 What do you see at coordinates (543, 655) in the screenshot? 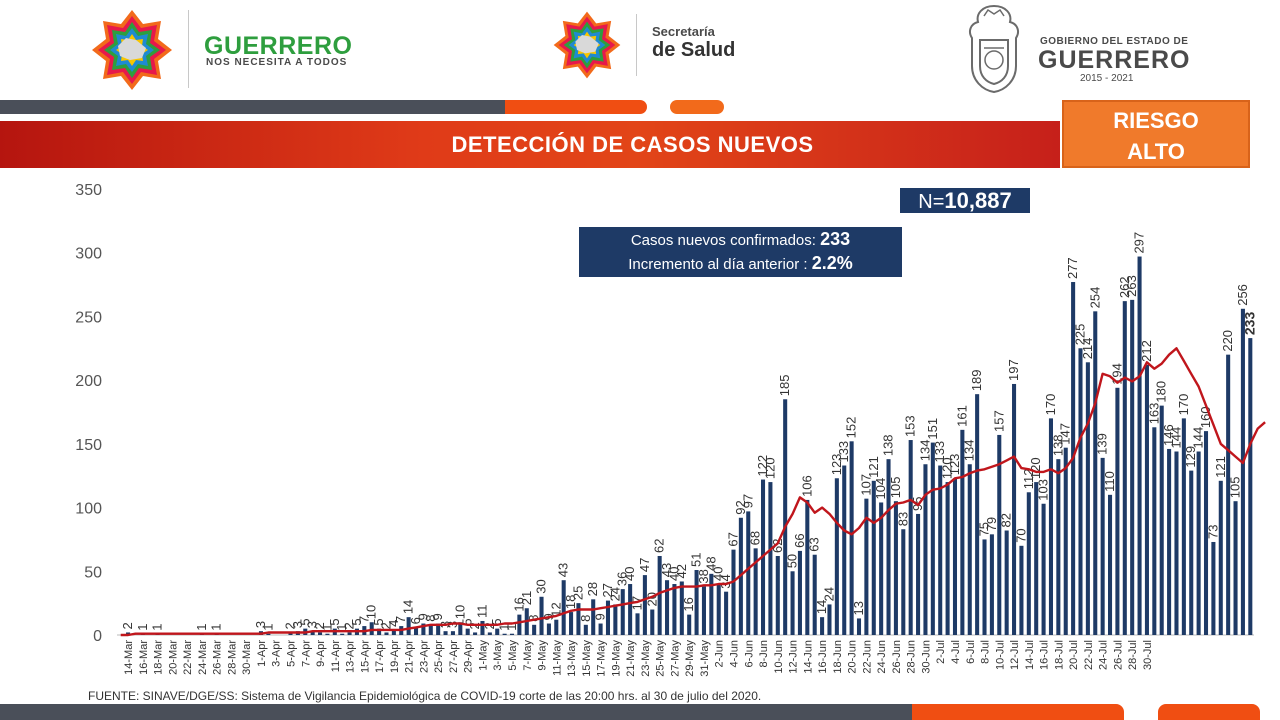
I see `x-tick-label: 9-May` at bounding box center [543, 655].